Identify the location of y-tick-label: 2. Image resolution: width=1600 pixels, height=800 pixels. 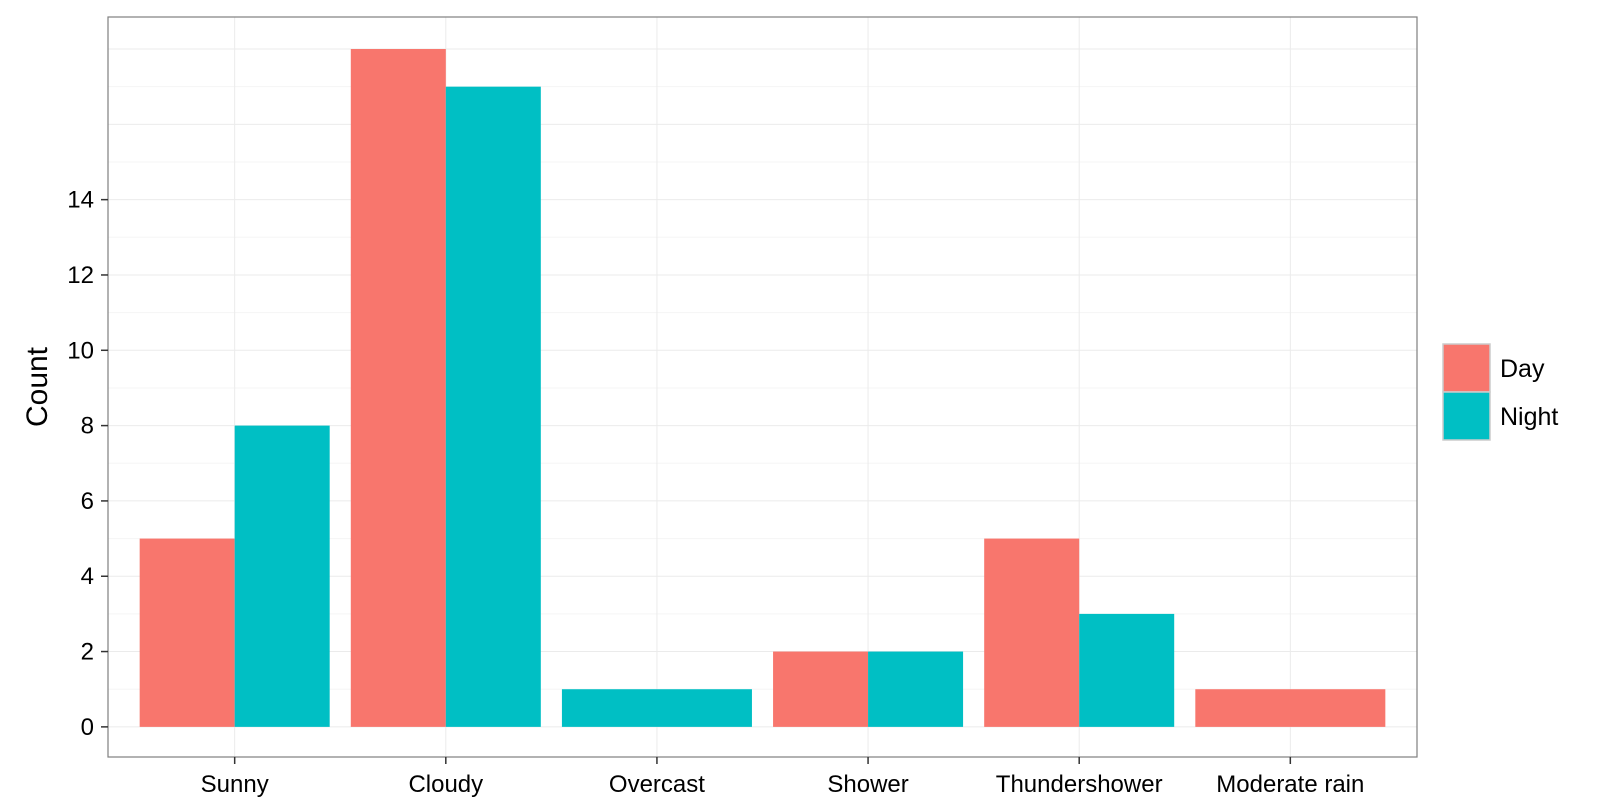
(87, 652).